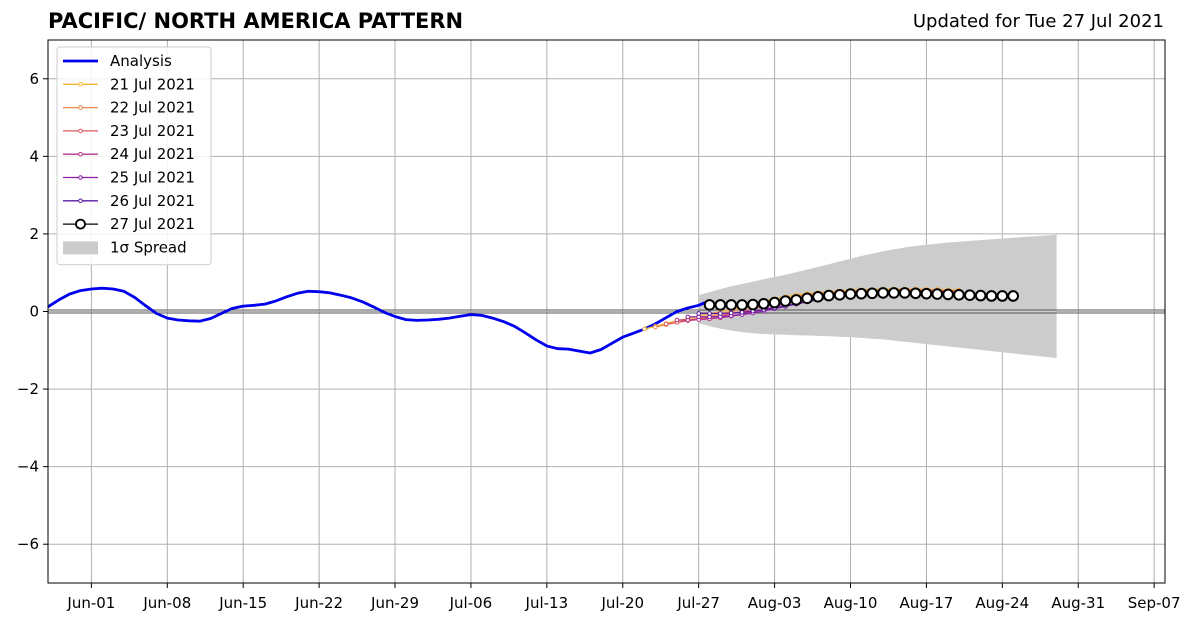 The image size is (1194, 622). What do you see at coordinates (471, 603) in the screenshot?
I see `x-tick-label: Jul-06` at bounding box center [471, 603].